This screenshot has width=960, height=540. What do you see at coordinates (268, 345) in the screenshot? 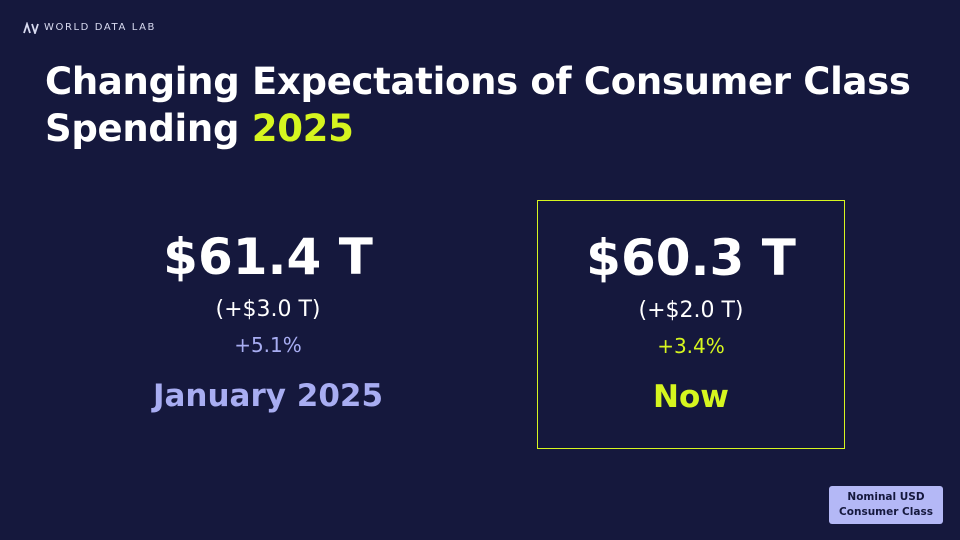
I see `percent: +5.1%` at bounding box center [268, 345].